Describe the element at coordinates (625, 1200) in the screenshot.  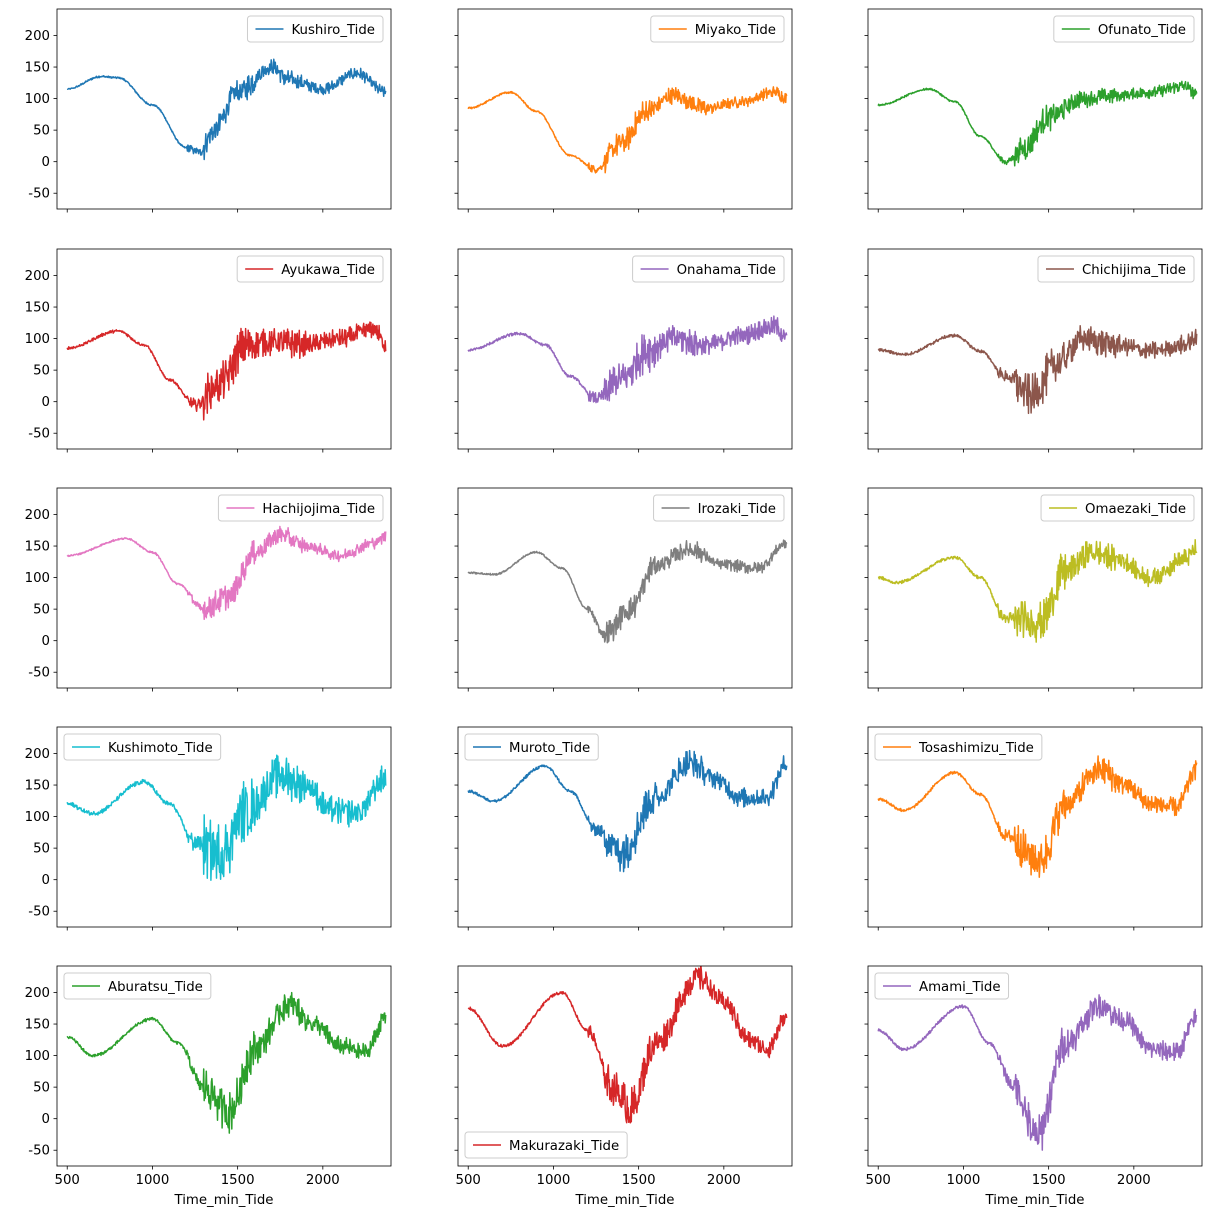
I see `x-axis-label: Time_min_Tide` at that location.